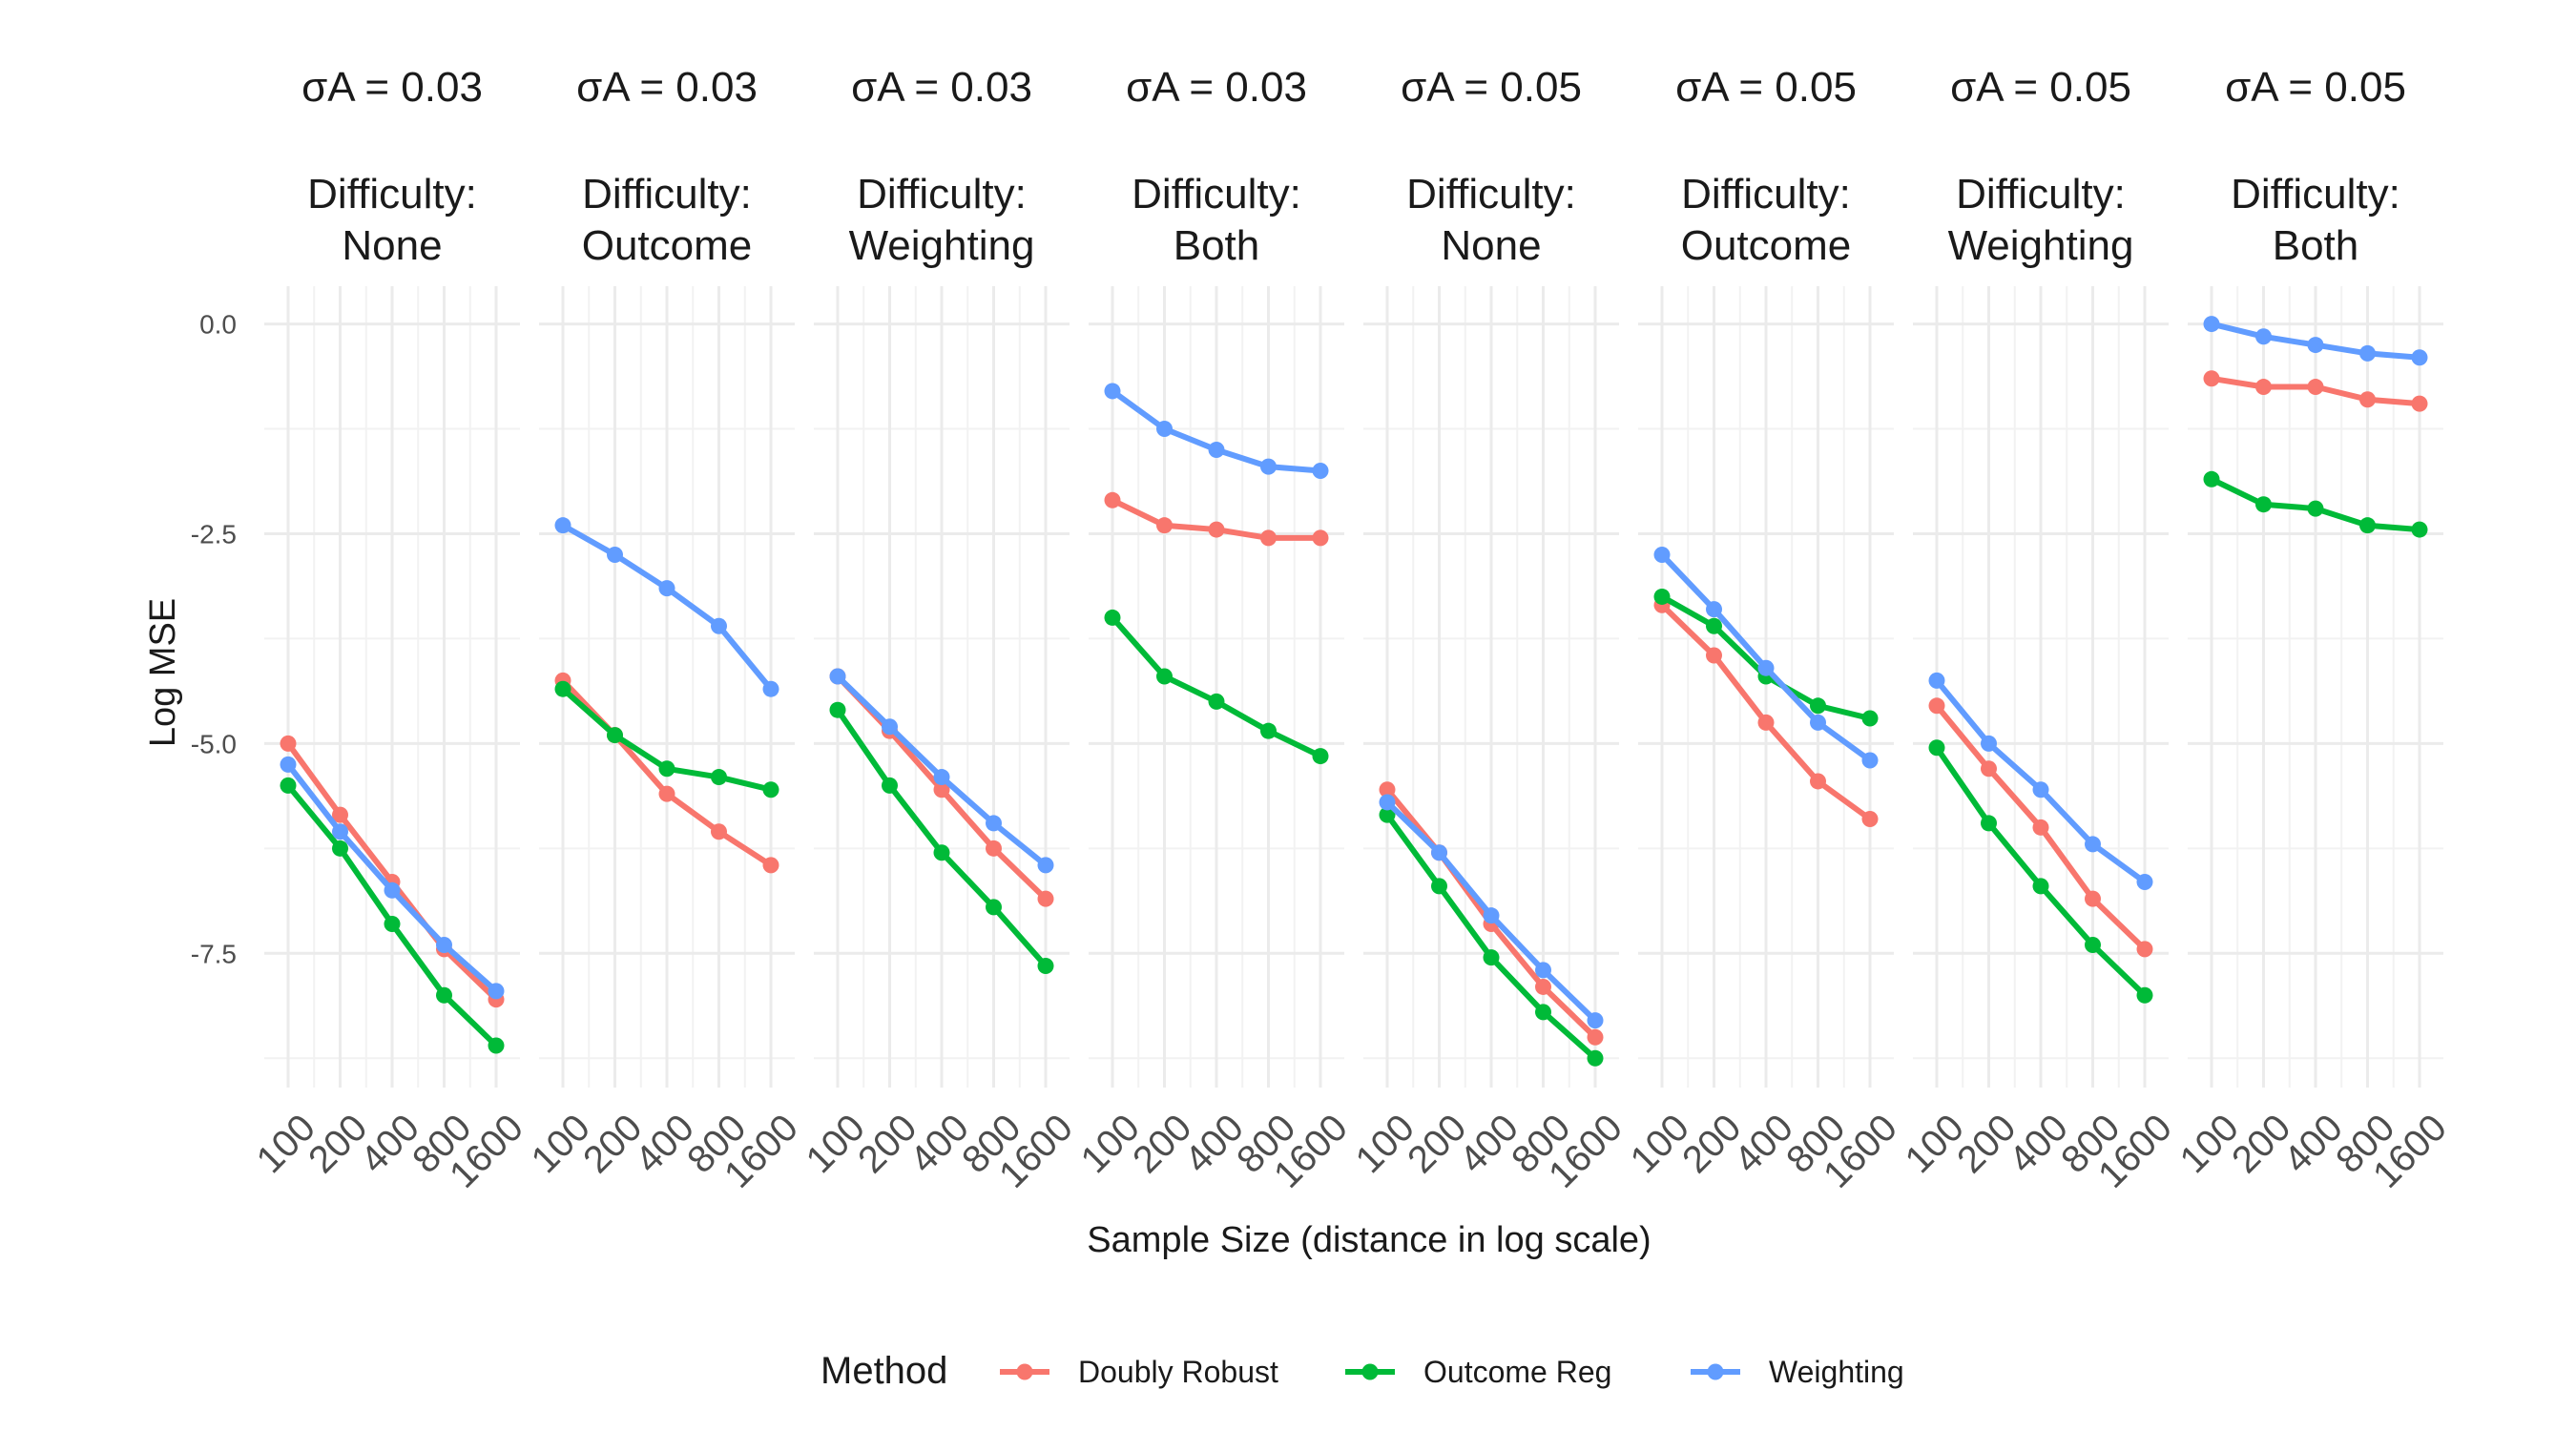 Image resolution: width=2576 pixels, height=1431 pixels. Describe the element at coordinates (1766, 245) in the screenshot. I see `facet-difficulty-value: Outcome` at that location.